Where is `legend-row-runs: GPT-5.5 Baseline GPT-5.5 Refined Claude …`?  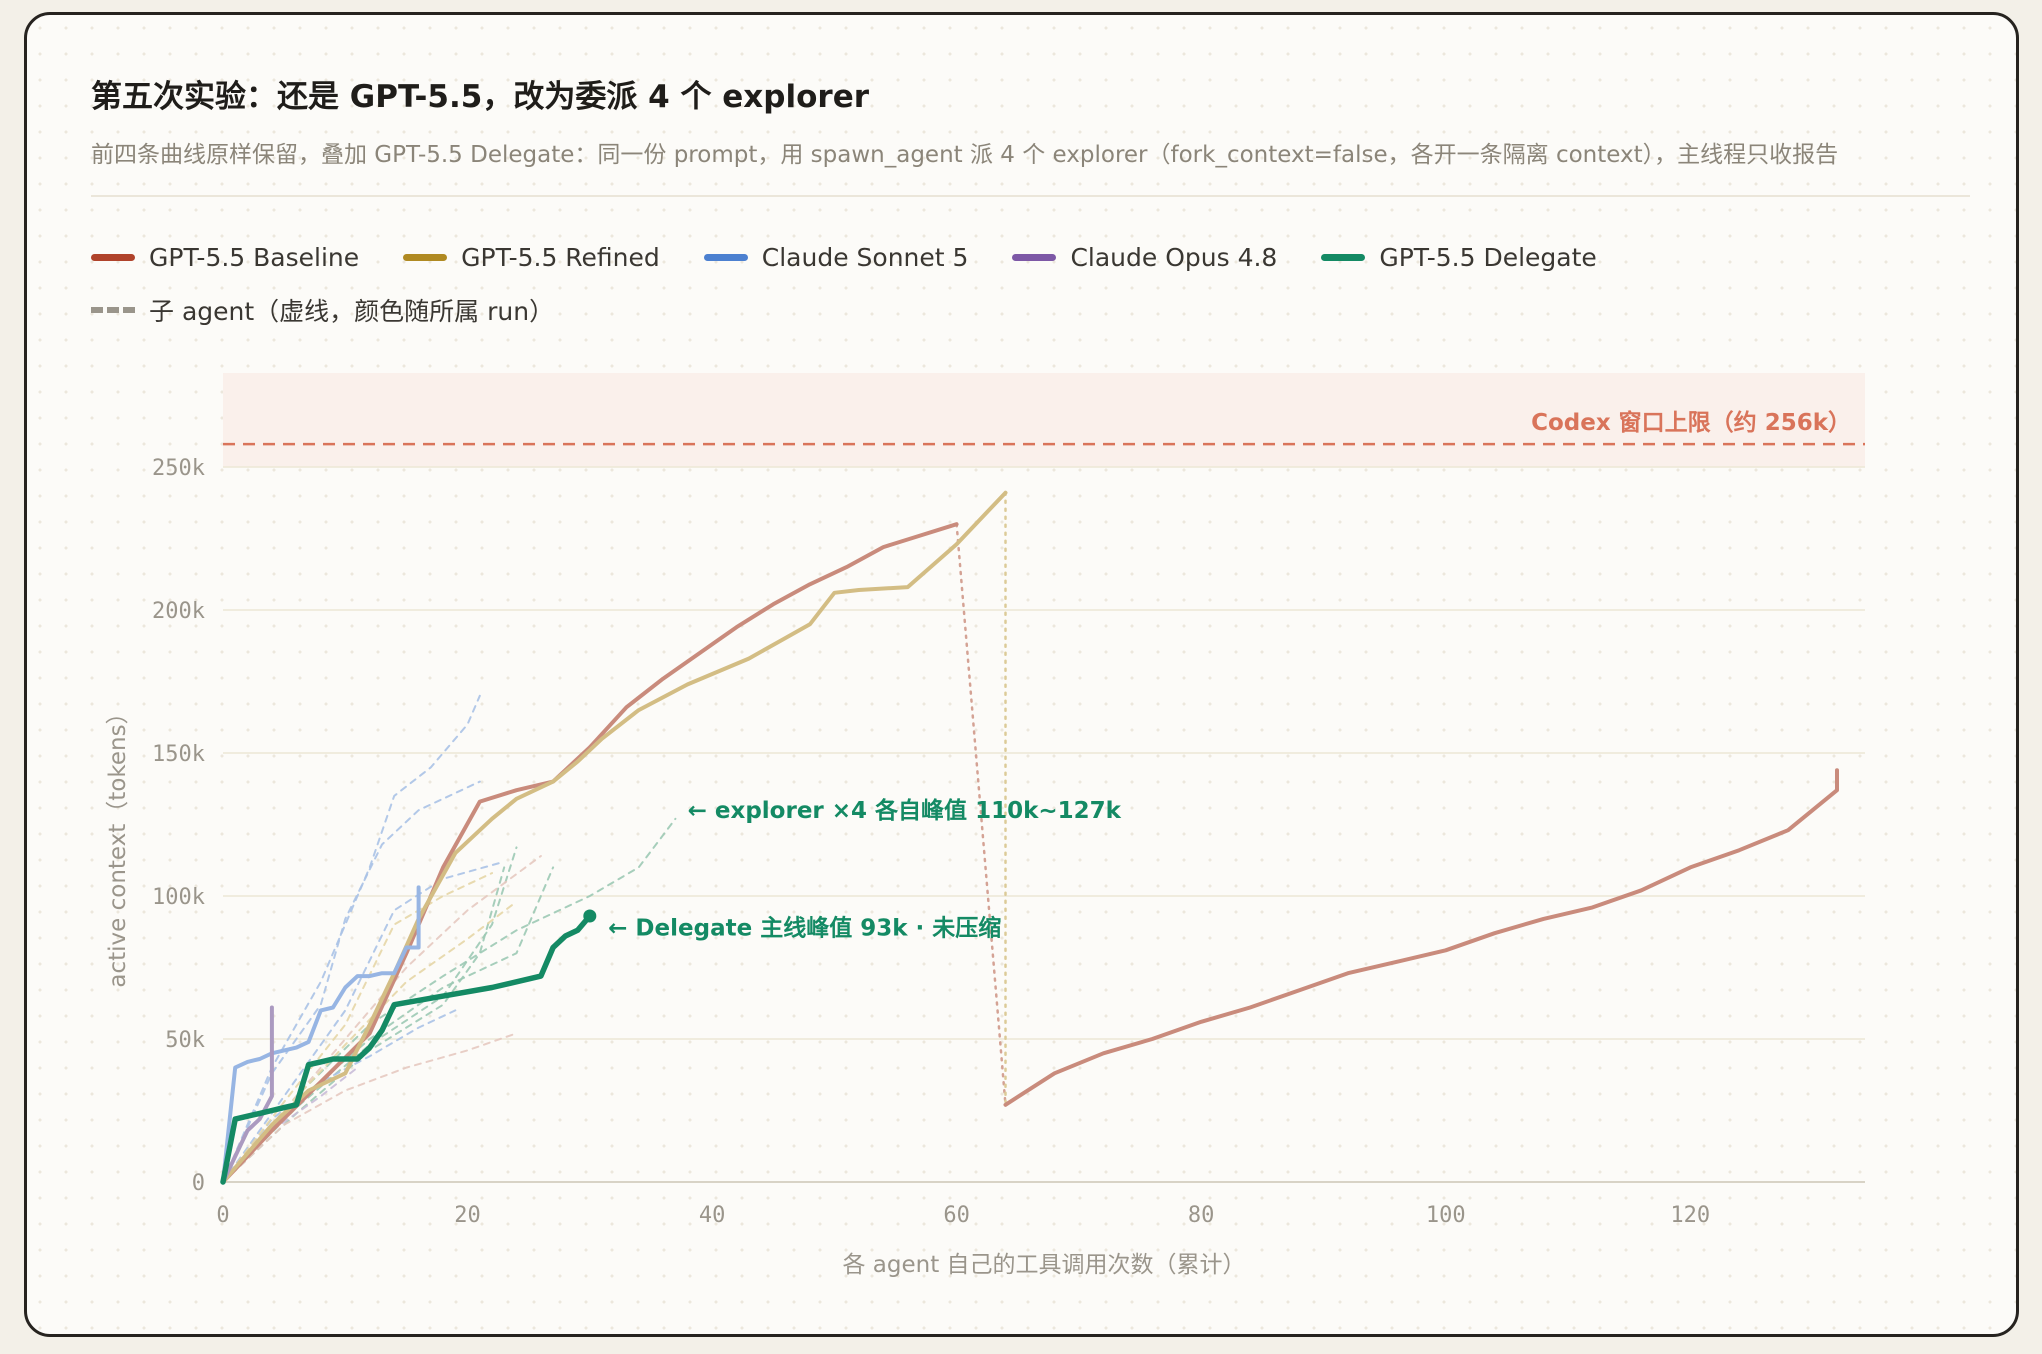
legend-row-runs: GPT-5.5 Baseline GPT-5.5 Refined Claude … is located at coordinates (866, 257).